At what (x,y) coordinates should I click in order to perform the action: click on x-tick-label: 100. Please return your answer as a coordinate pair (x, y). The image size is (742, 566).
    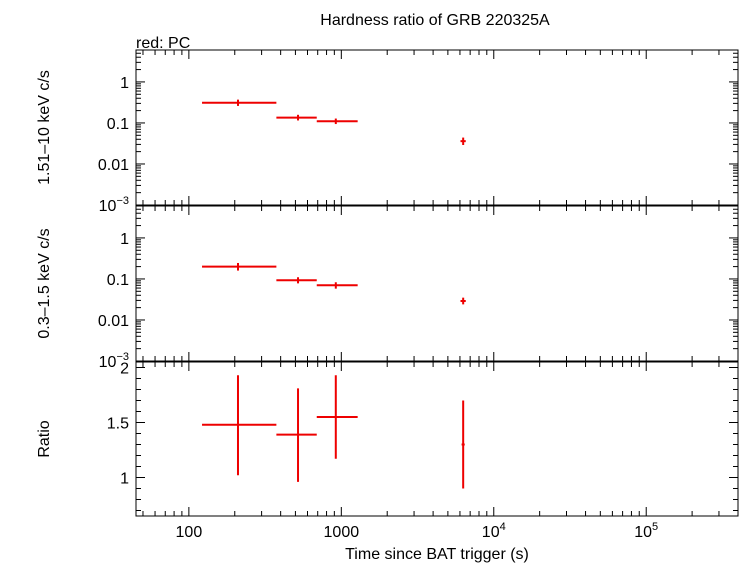
    Looking at the image, I should click on (189, 532).